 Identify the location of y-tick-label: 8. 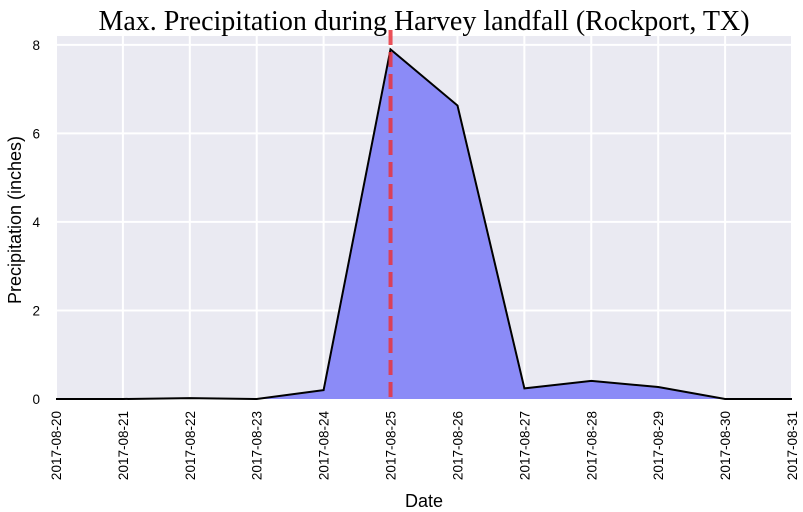
(36, 45).